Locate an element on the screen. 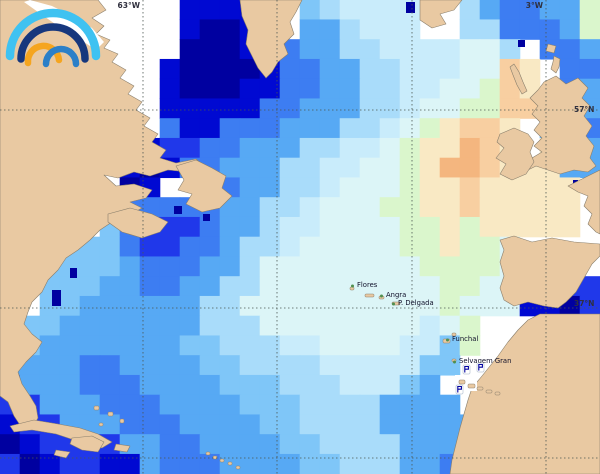 The width and height of the screenshot is (600, 474). land-greenland is located at coordinates (271, 39).